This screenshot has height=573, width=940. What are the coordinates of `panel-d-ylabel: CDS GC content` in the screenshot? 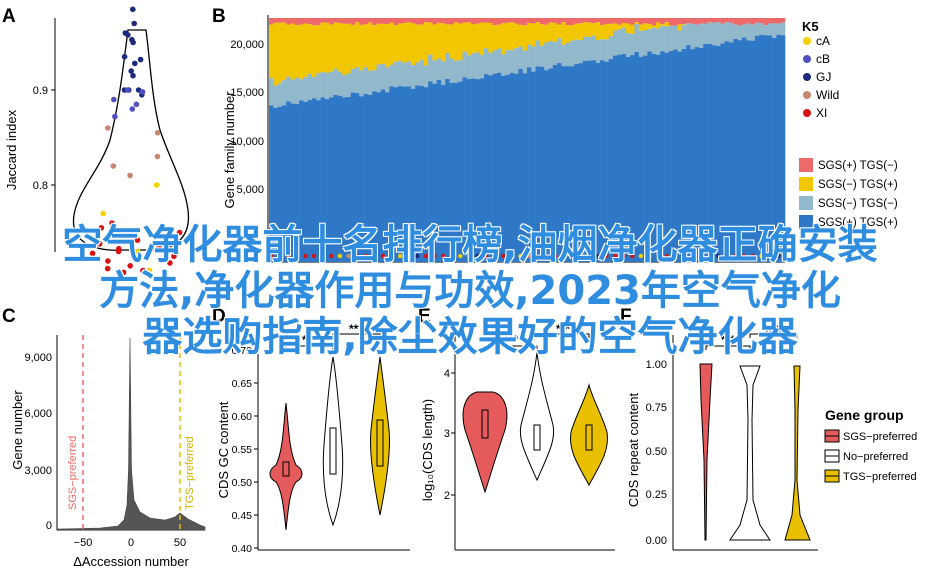 It's located at (223, 449).